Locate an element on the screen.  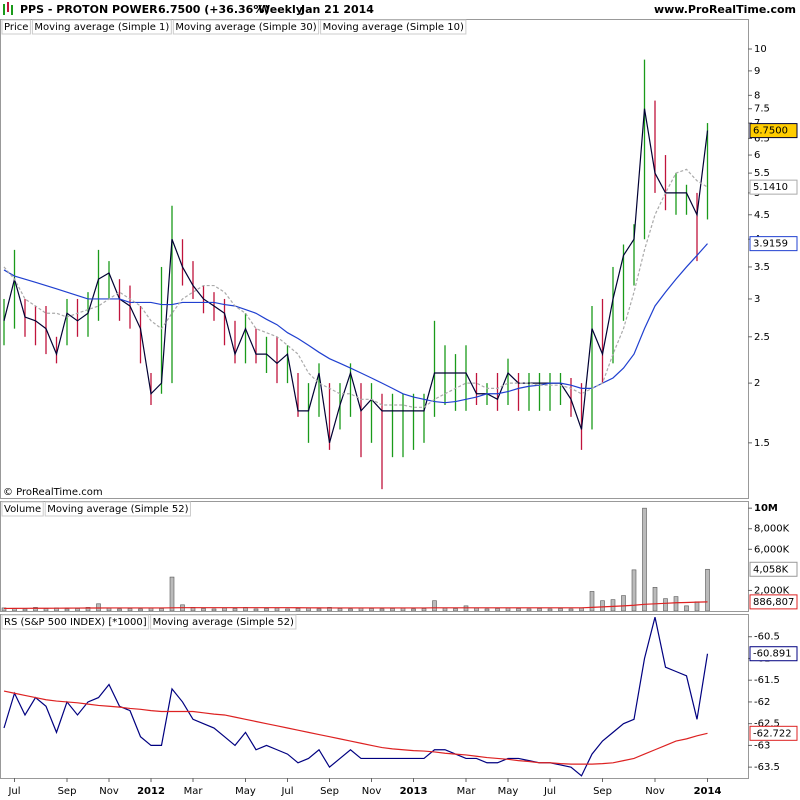
plot-area is located at coordinates (355, 559).